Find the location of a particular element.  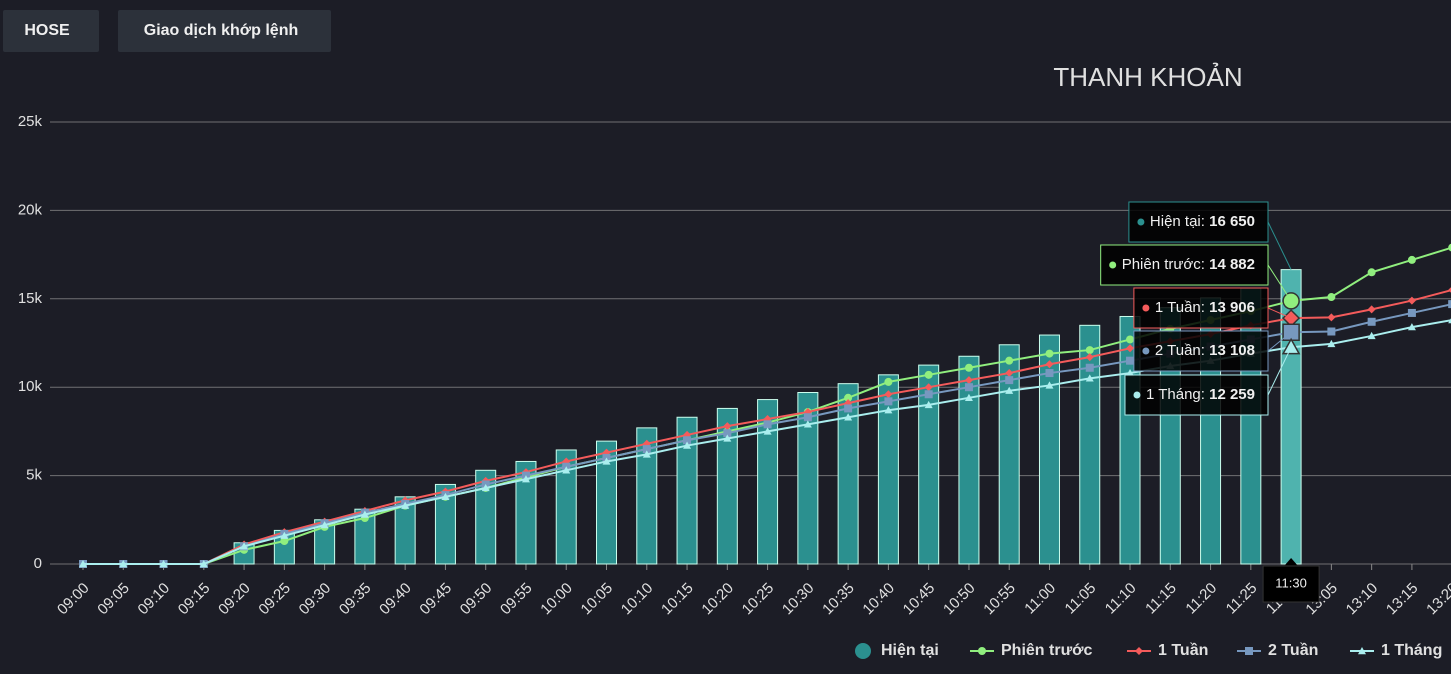

y-tick-label: 15k is located at coordinates (30, 298).